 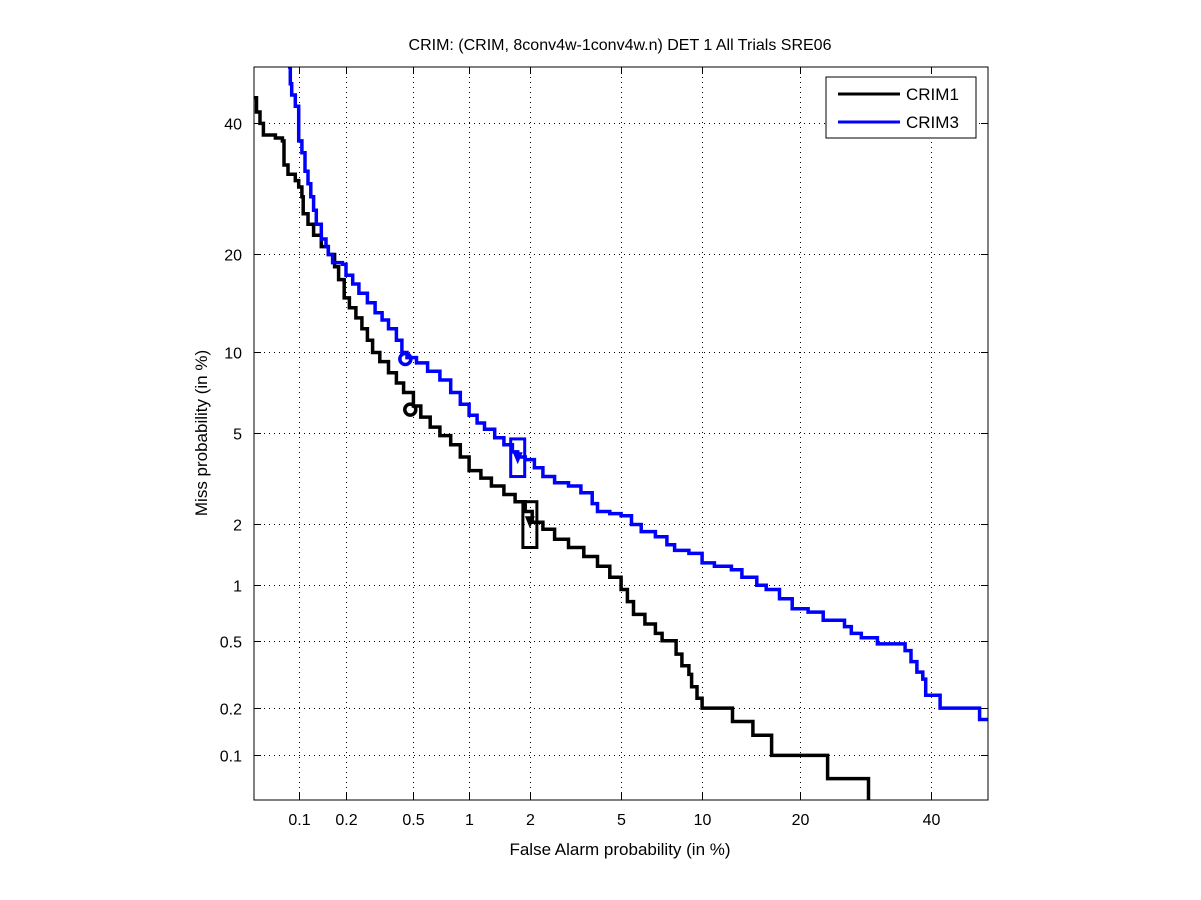 I want to click on x-tick-label: 0.1, so click(x=299, y=820).